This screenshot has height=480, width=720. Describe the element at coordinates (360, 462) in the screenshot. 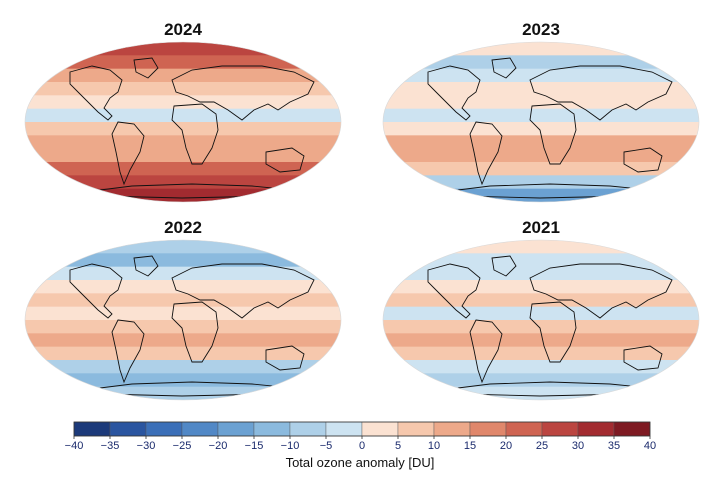

I see `colorbar-label: Total ozone anomaly [DU]` at that location.